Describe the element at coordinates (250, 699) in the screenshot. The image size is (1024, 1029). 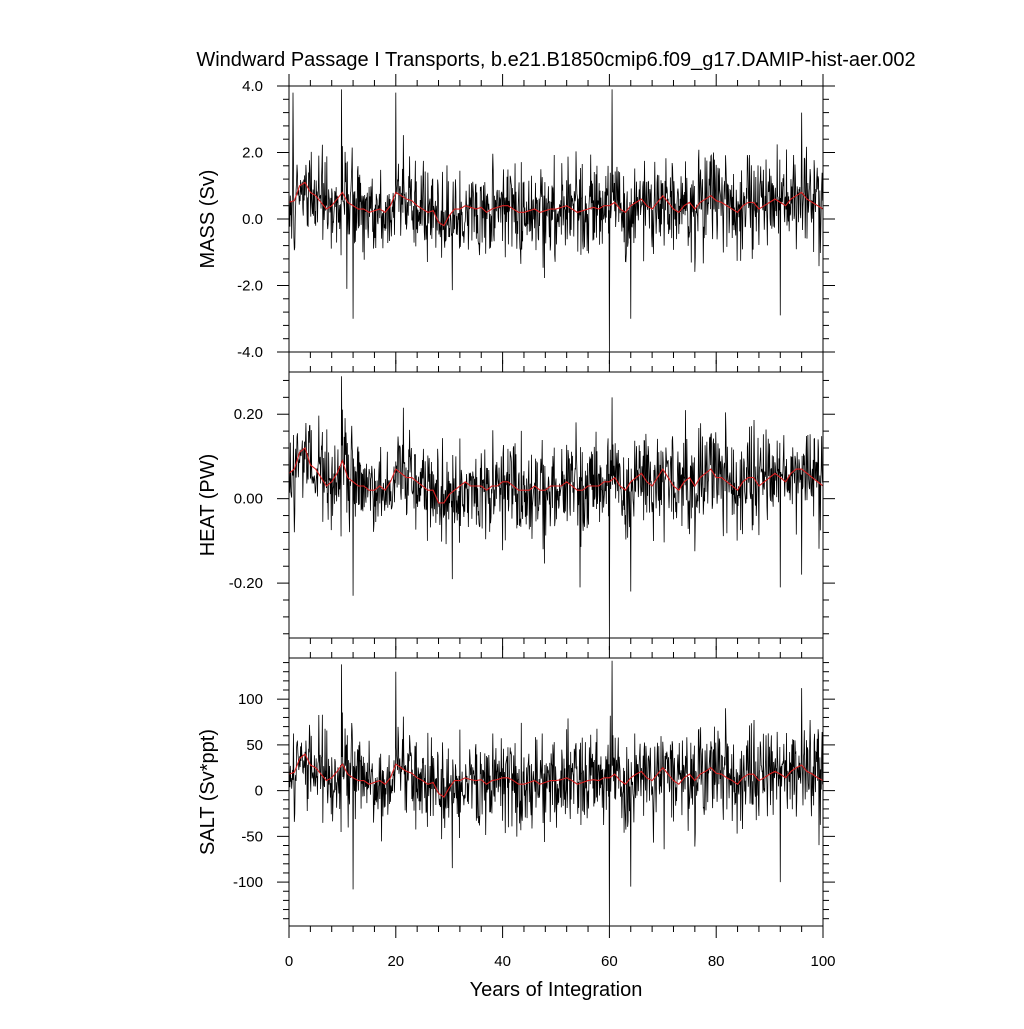
I see `y-tick-label: 100` at that location.